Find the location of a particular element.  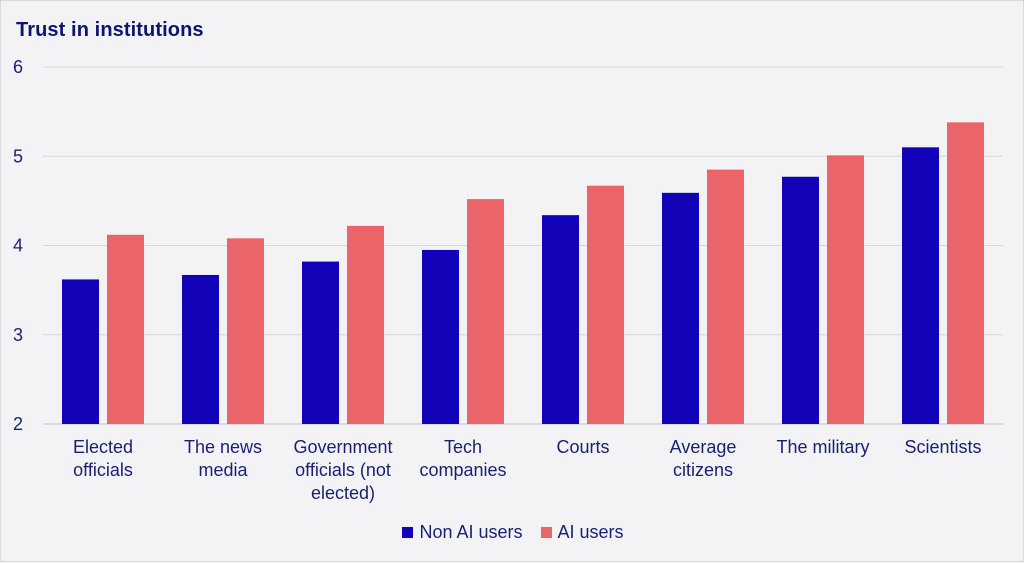

y-tick-label: 4 is located at coordinates (18, 246).